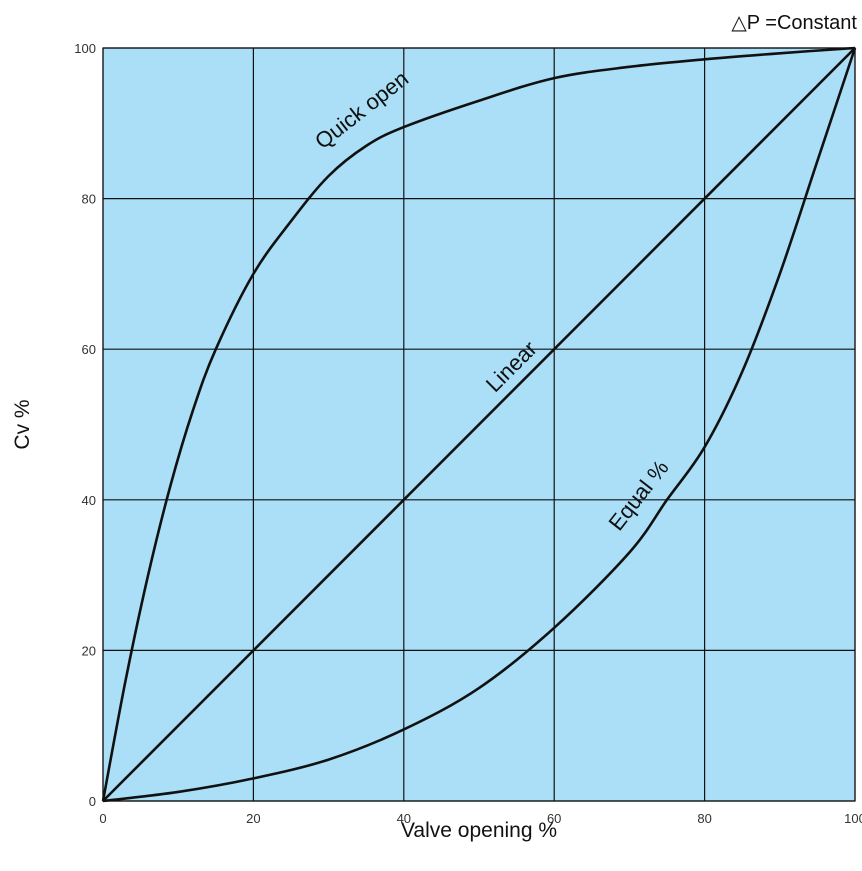  I want to click on y-tick-labels: 0 20 40 60 80 100, so click(85, 425).